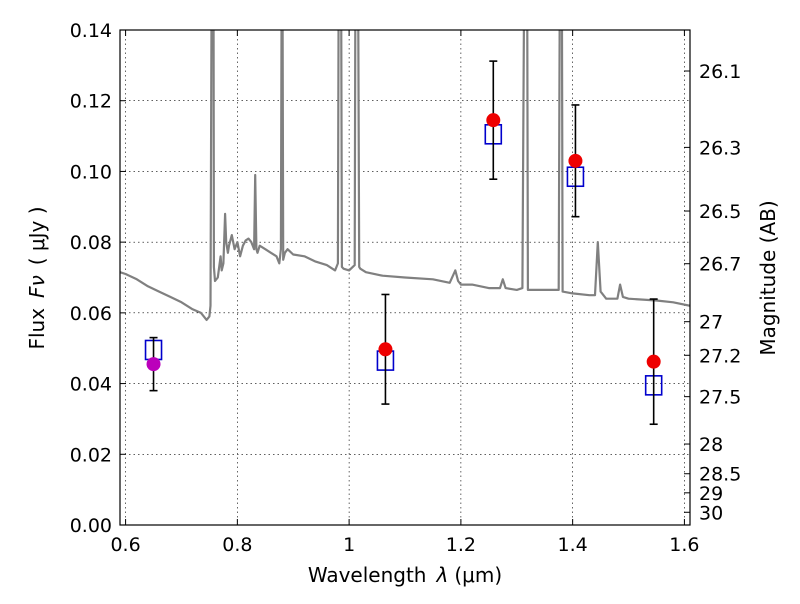 The height and width of the screenshot is (604, 800). Describe the element at coordinates (720, 398) in the screenshot. I see `y2-tick-label: 27.5` at that location.